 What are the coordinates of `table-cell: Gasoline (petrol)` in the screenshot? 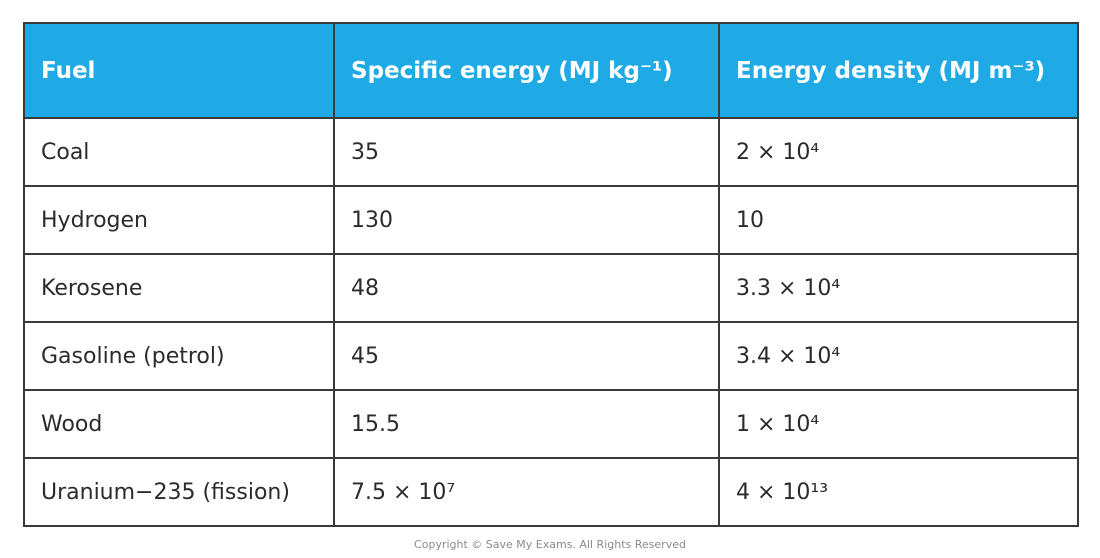 It's located at (179, 356).